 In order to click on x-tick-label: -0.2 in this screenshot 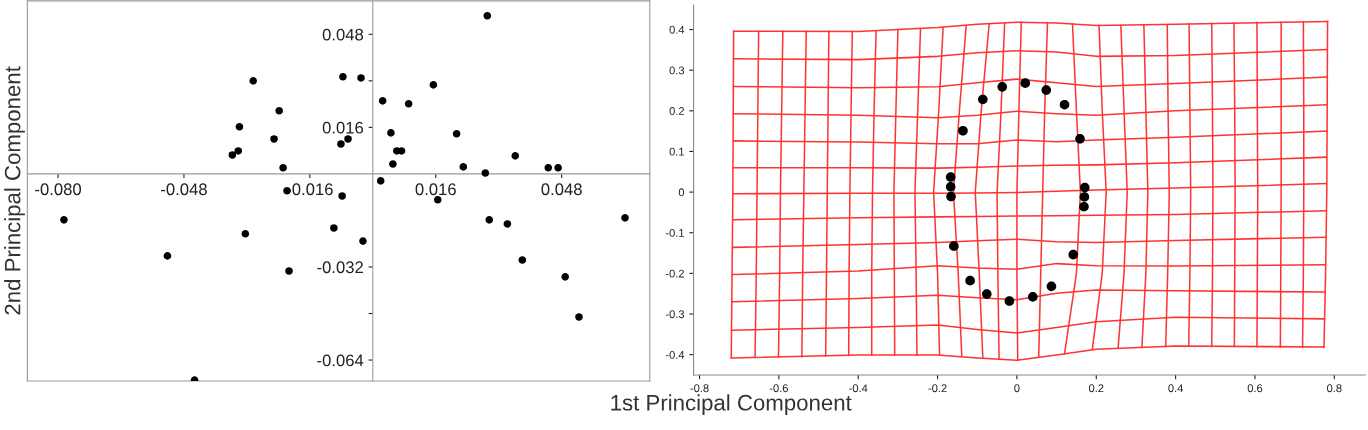, I will do `click(937, 388)`.